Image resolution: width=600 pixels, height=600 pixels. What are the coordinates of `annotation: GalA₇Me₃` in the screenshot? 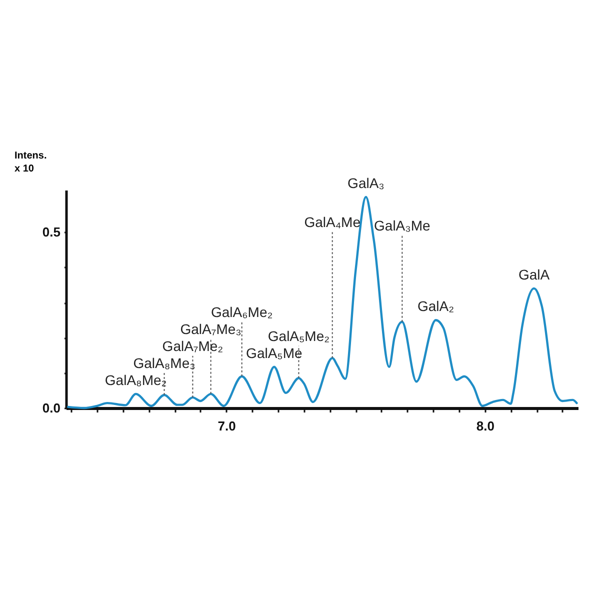 It's located at (211, 328).